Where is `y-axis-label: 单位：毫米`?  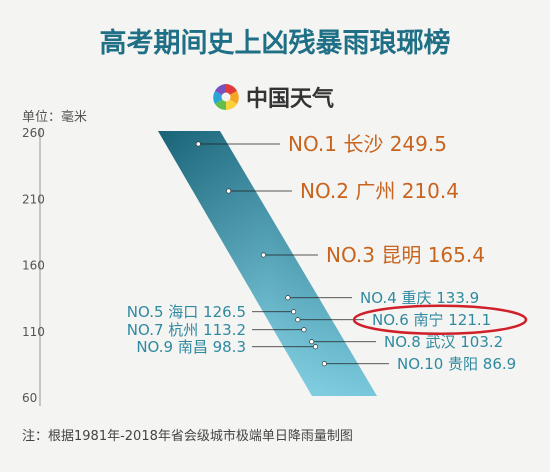 y-axis-label: 单位：毫米 is located at coordinates (54, 117).